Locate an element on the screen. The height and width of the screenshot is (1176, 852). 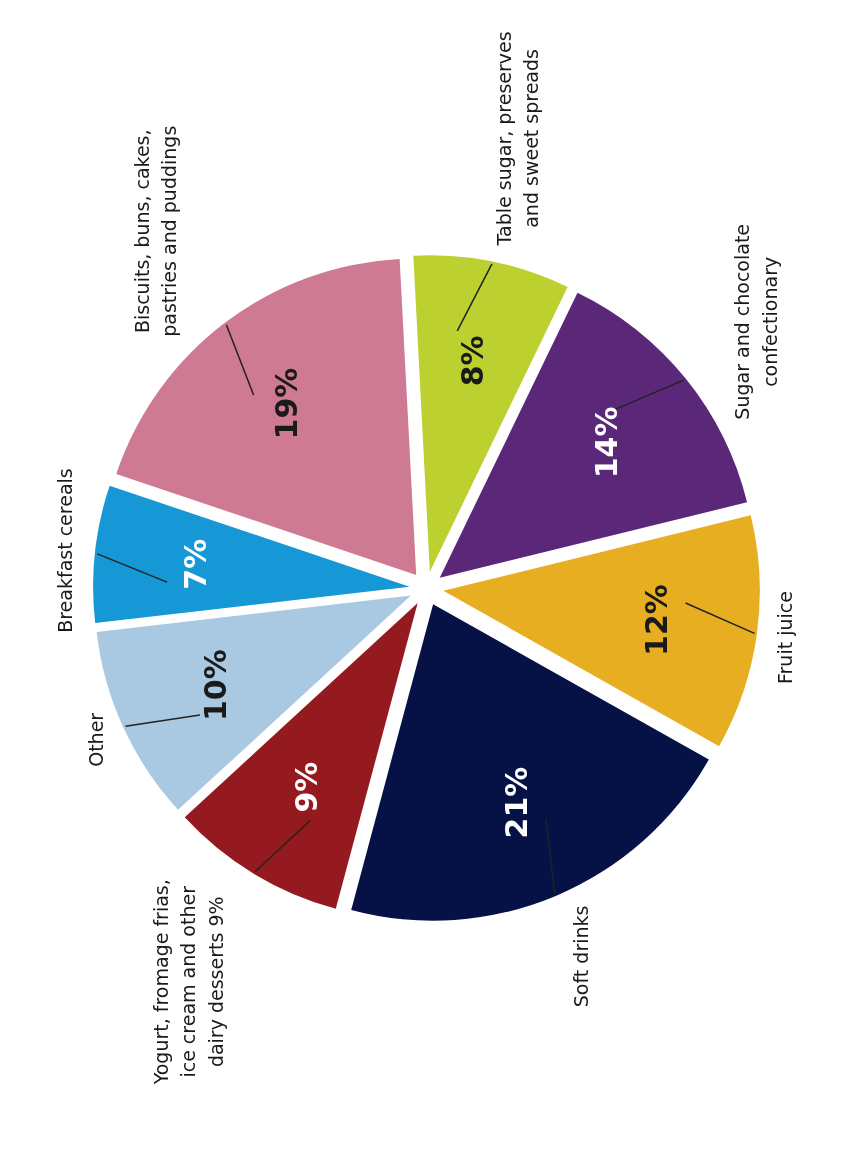
data-label: 21% is located at coordinates (516, 802).